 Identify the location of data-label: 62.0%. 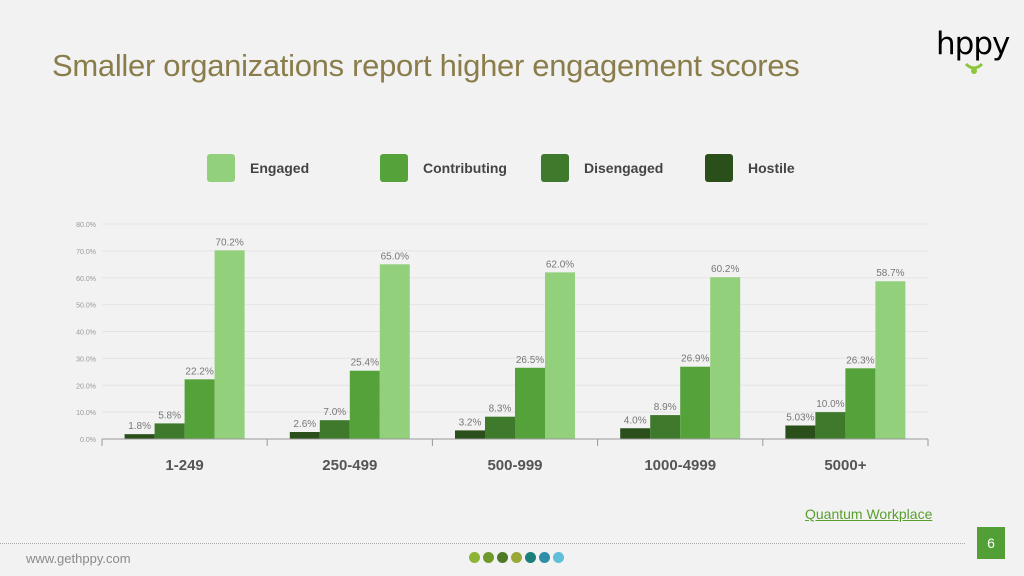
(560, 264).